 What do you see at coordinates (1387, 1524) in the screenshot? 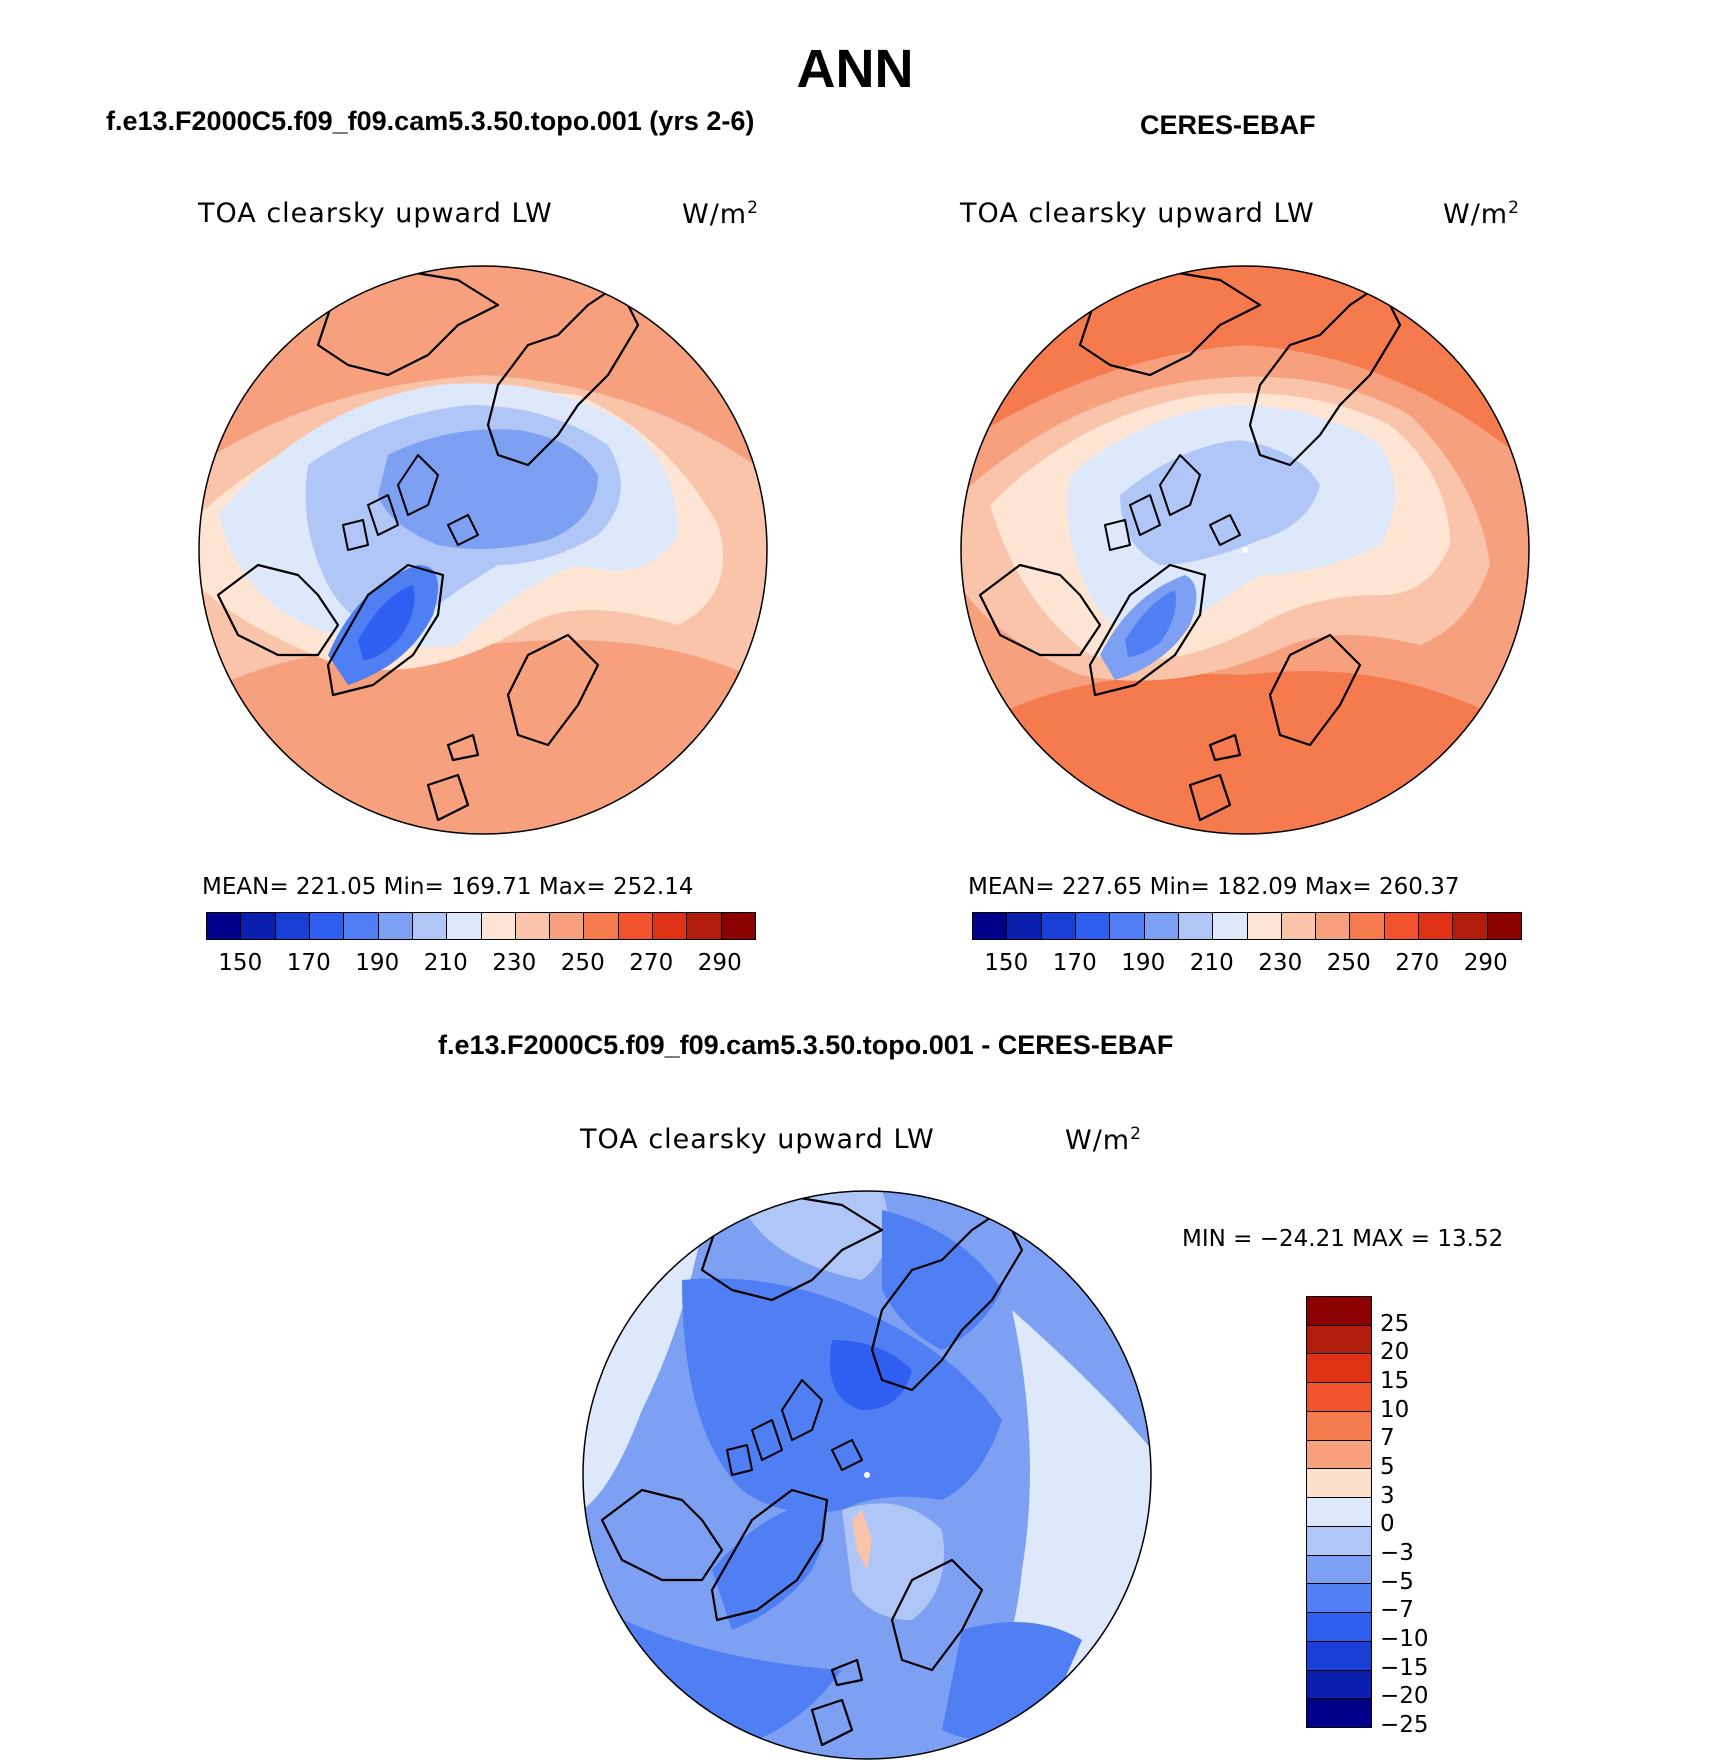
I see `colorbar-tick-label: 0` at bounding box center [1387, 1524].